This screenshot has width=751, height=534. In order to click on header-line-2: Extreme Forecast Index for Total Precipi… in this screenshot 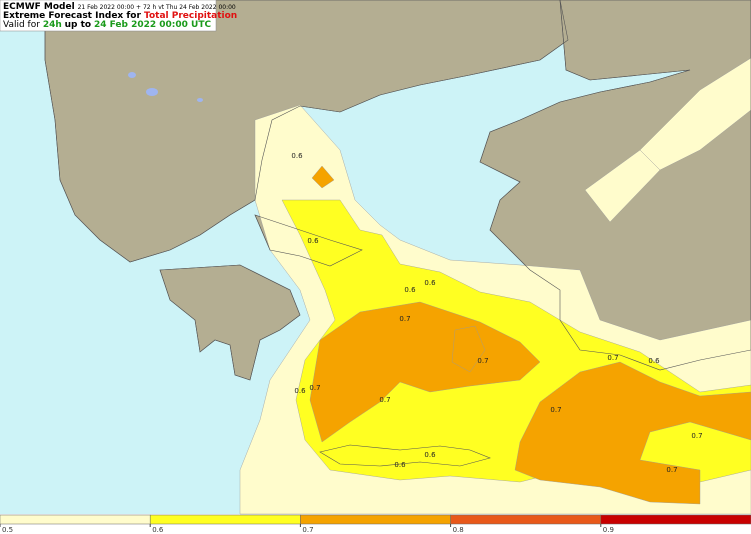, I will do `click(120, 16)`.